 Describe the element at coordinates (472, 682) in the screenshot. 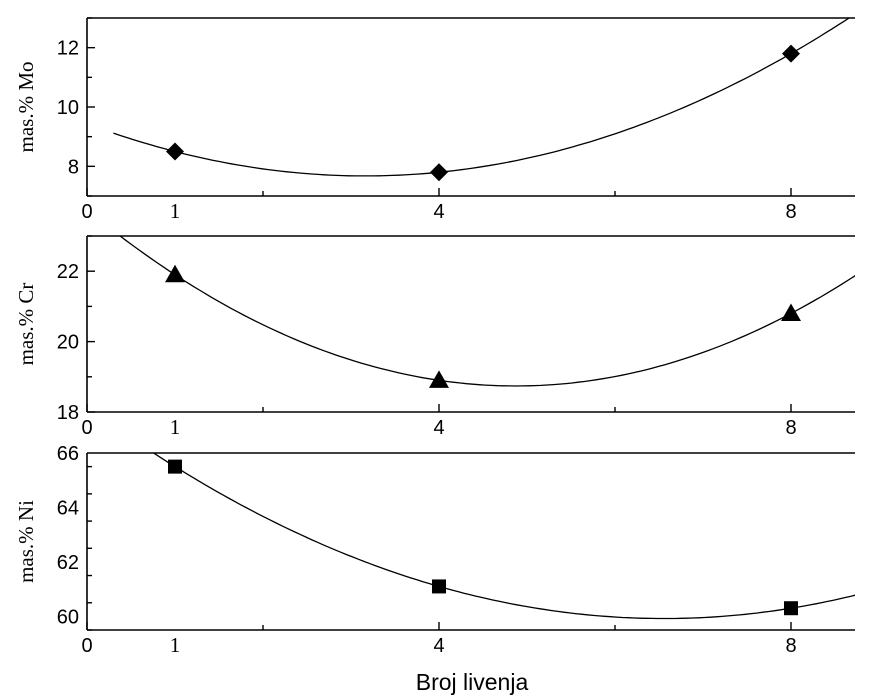

I see `x-axis-label: Broj livenja` at that location.